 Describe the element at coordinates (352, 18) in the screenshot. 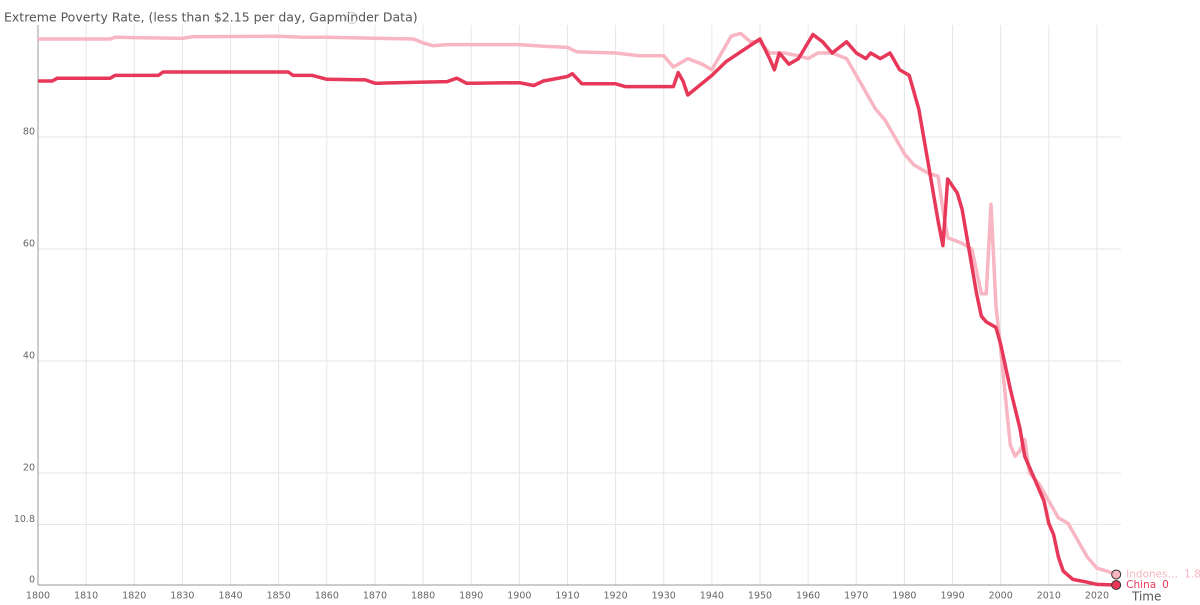

I see `help-icon` at that location.